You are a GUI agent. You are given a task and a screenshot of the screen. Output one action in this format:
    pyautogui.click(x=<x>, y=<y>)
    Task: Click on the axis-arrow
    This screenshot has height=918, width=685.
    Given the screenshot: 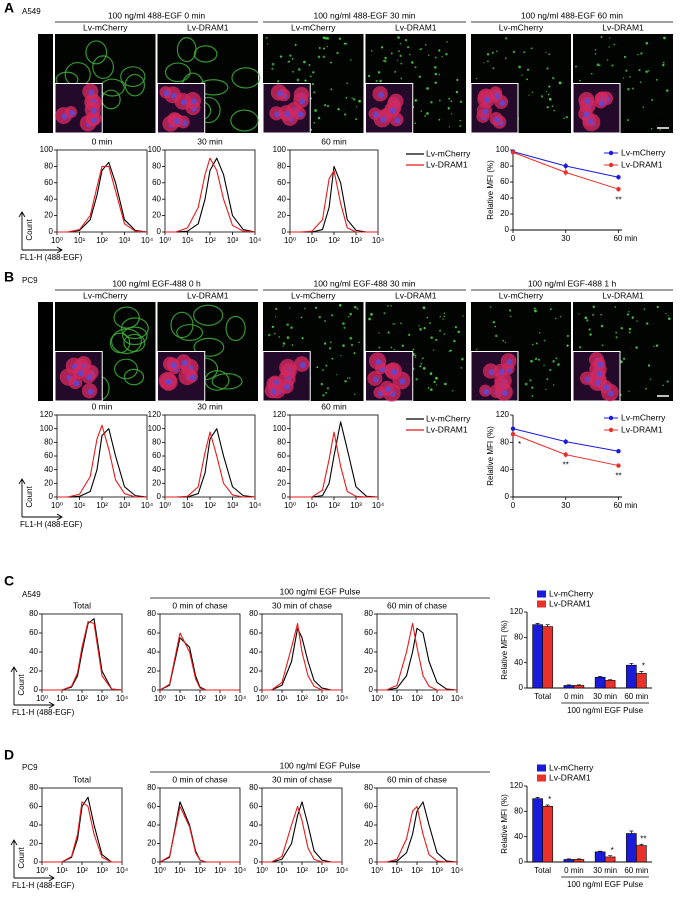 What is the action you would take?
    pyautogui.click(x=40, y=232)
    